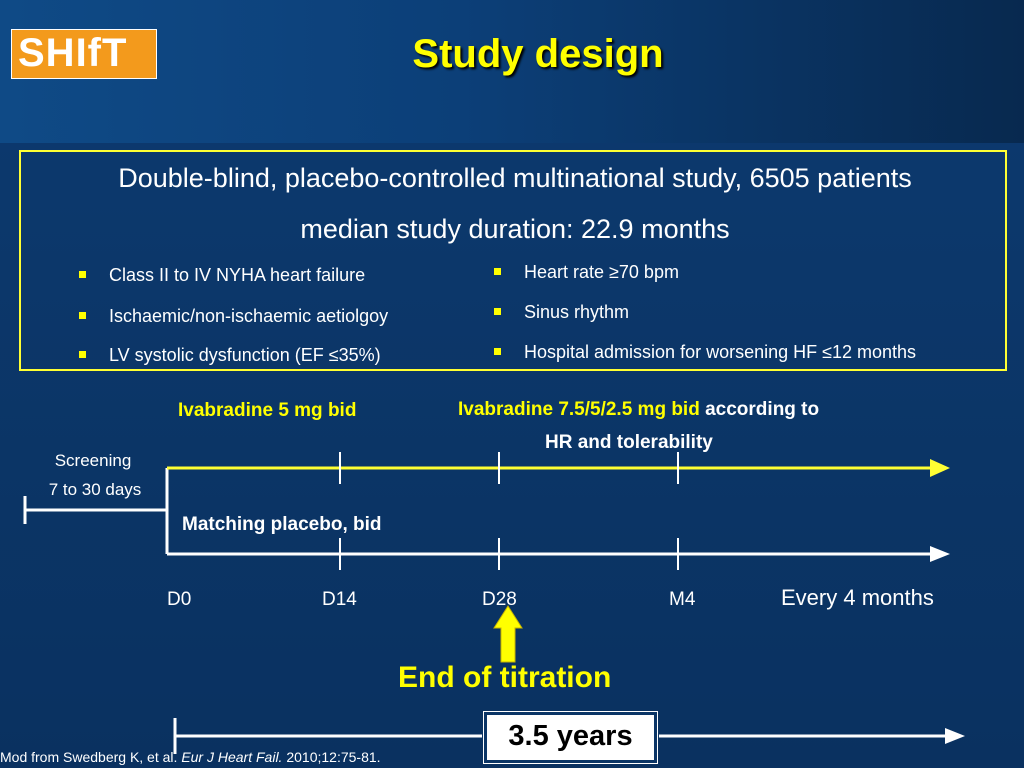  Describe the element at coordinates (232, 757) in the screenshot. I see `citation-journal: Eur J Heart Fail.` at that location.